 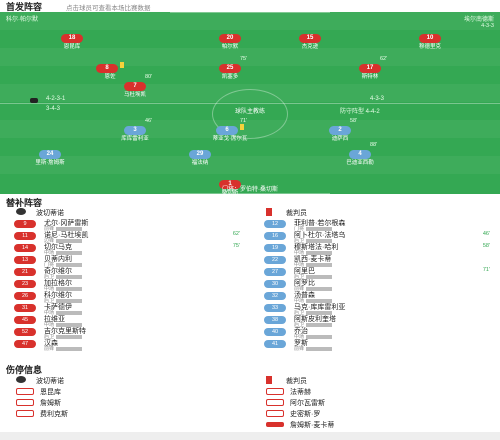 What do you see at coordinates (25, 284) in the screenshot?
I see `player-number-badge: 23` at bounding box center [25, 284].